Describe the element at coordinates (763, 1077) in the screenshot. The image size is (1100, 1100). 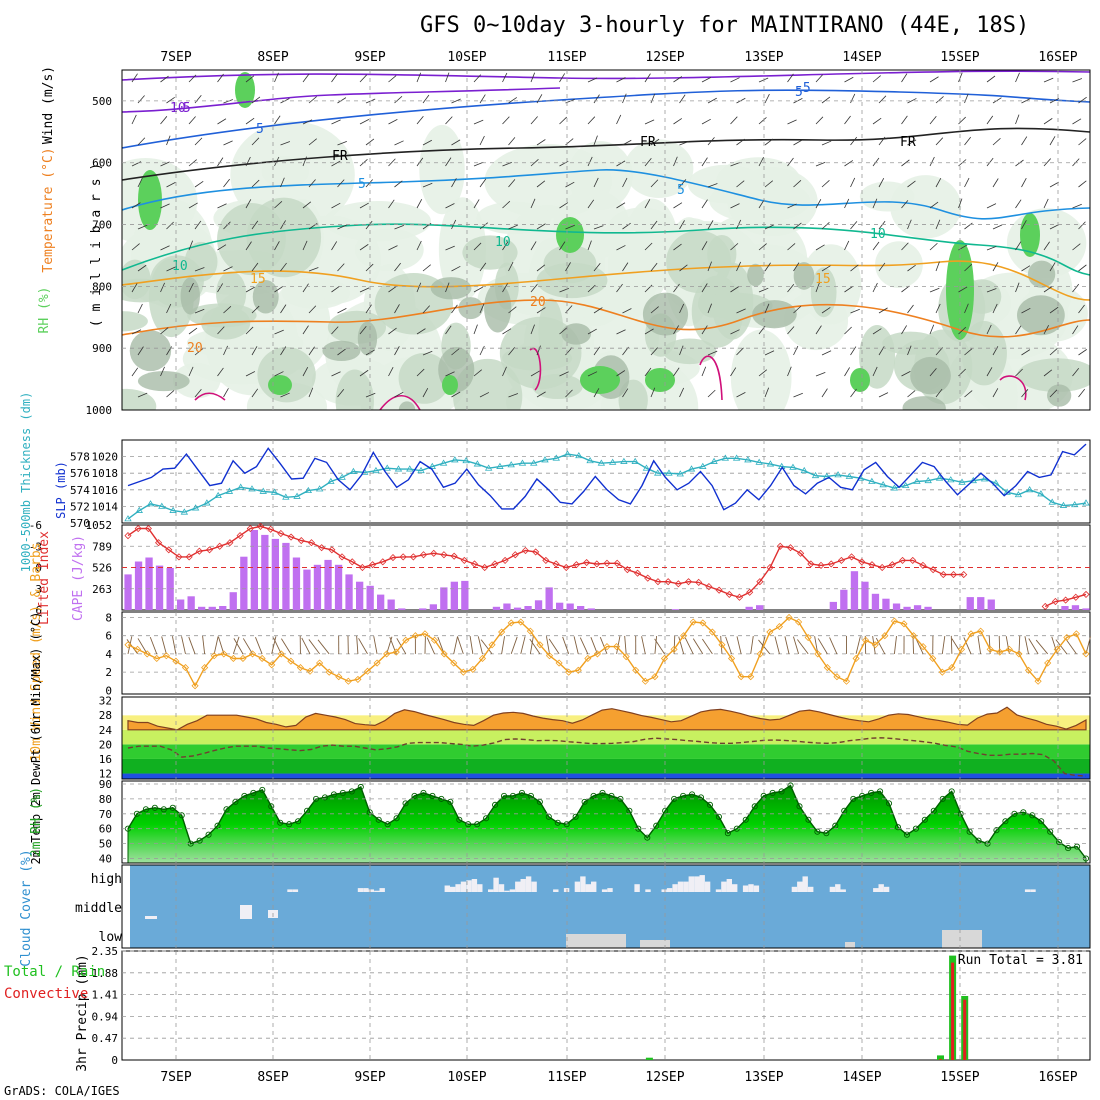
I see `bottom-date-label: 13SEP` at that location.